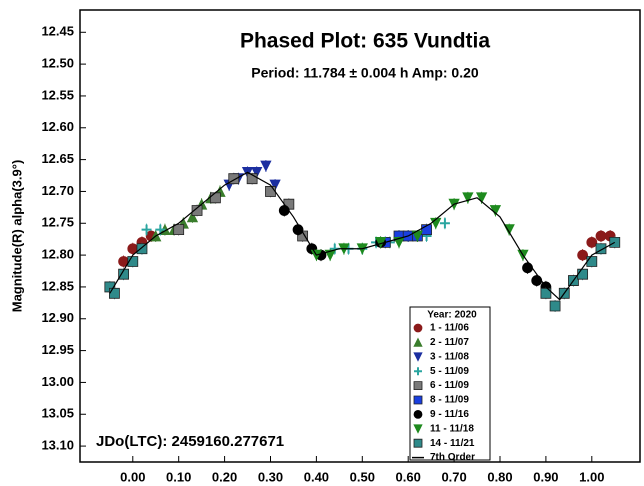 This screenshot has height=486, width=644. I want to click on legend-label: 11 - 11/18, so click(452, 428).